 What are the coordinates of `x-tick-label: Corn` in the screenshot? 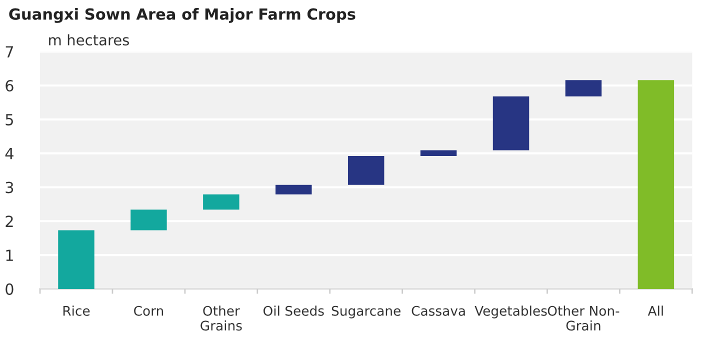 It's located at (149, 311).